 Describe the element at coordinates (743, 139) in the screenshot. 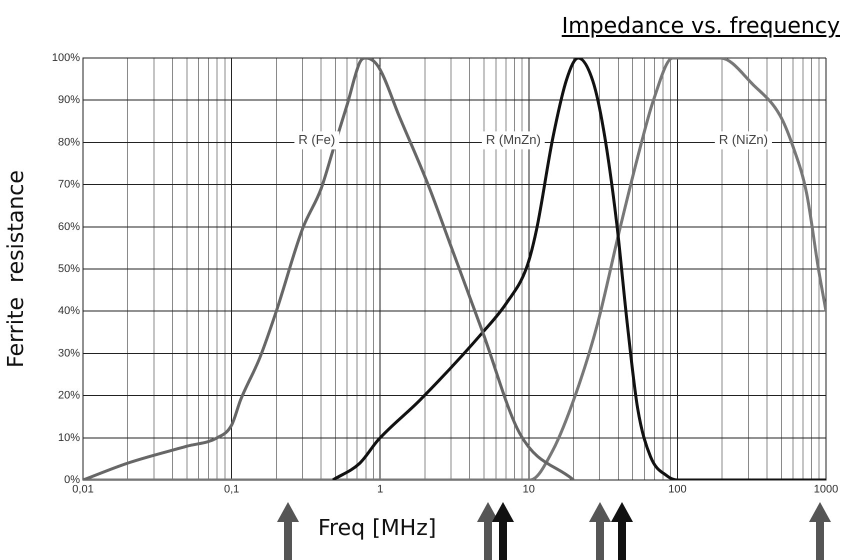

I see `series-label: R (NiZn)` at that location.